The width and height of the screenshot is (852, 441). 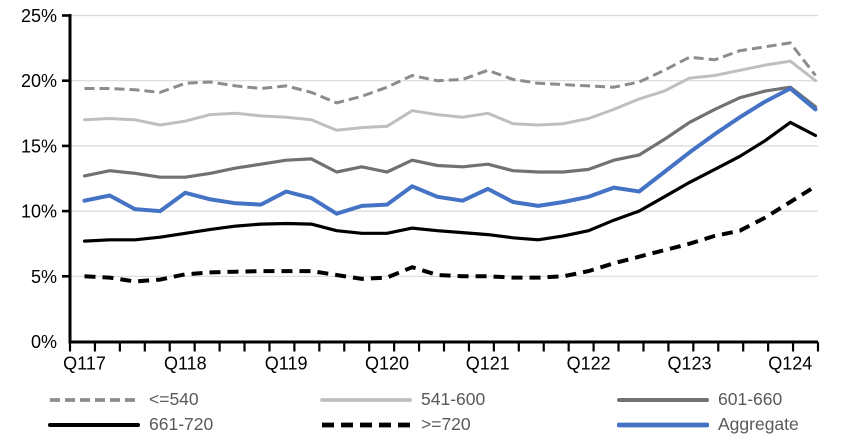 I want to click on legend-label: Aggregate, so click(x=758, y=424).